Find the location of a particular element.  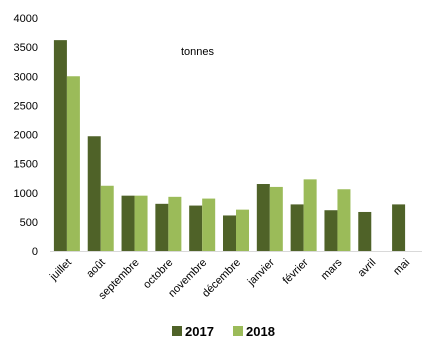

y-tick-label: 3500 is located at coordinates (26, 48).